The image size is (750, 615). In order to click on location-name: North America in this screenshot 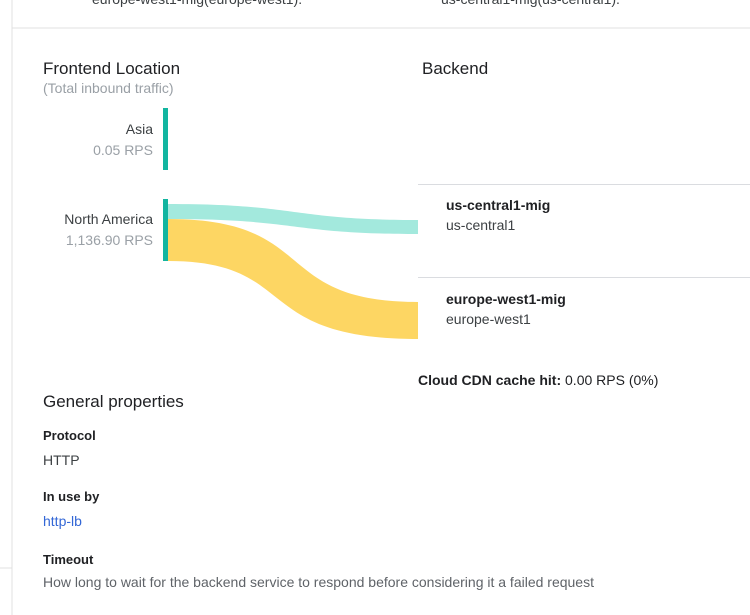, I will do `click(108, 219)`.